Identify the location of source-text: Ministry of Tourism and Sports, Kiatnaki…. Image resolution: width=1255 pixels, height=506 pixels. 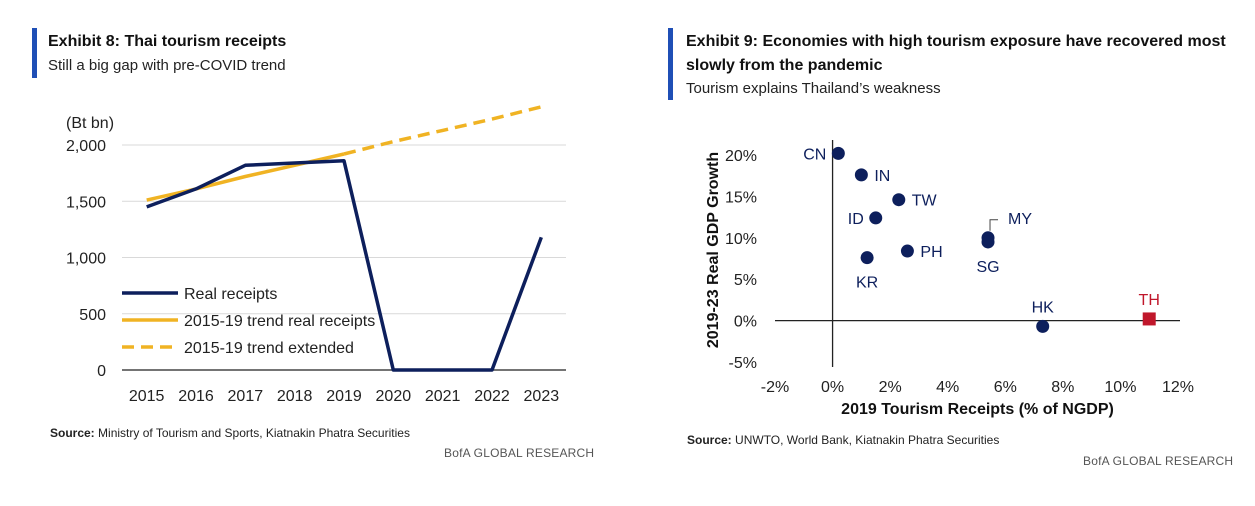
(254, 433).